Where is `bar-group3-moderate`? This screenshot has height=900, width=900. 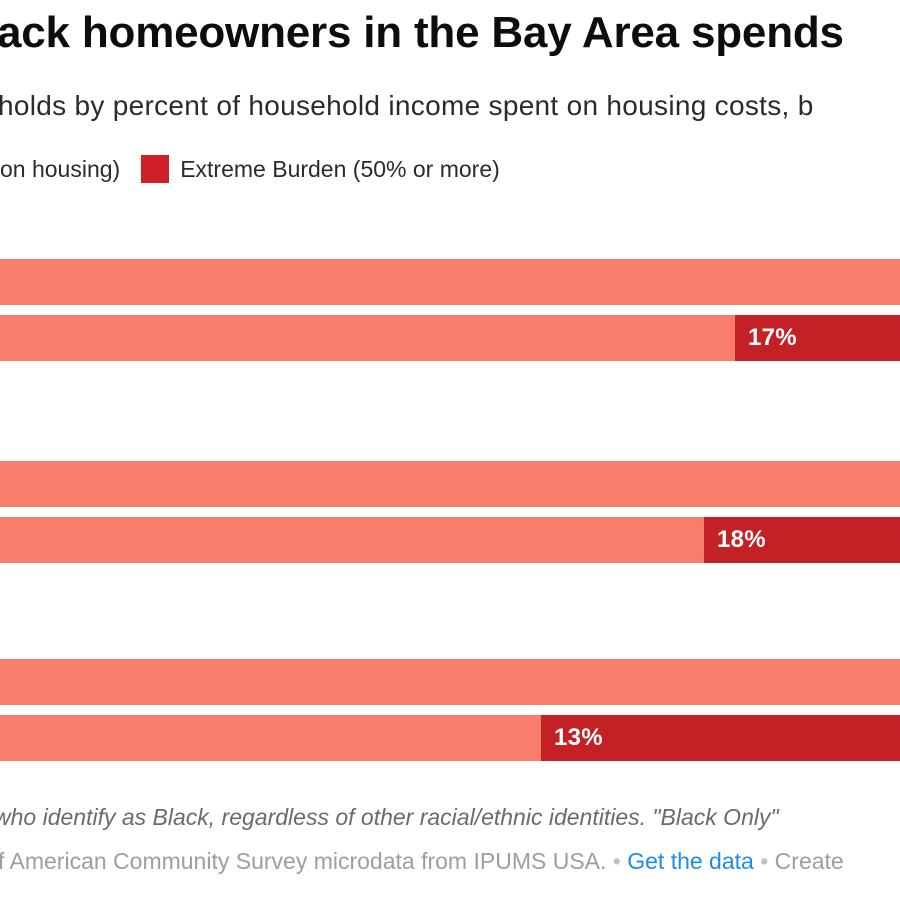
bar-group3-moderate is located at coordinates (450, 682).